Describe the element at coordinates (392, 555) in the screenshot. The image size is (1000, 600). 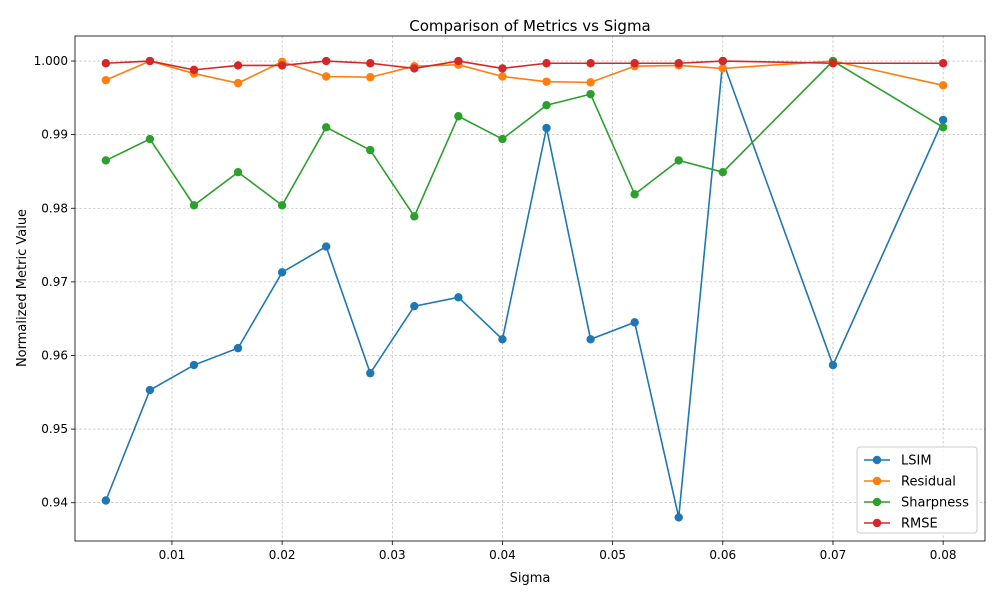
I see `x-tick-label: 0.03` at that location.